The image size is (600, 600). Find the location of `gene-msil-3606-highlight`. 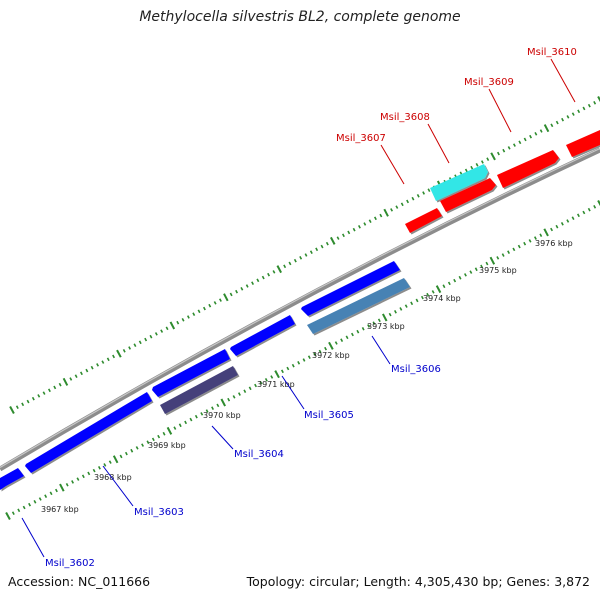

gene-msil-3606-highlight is located at coordinates (358, 306).